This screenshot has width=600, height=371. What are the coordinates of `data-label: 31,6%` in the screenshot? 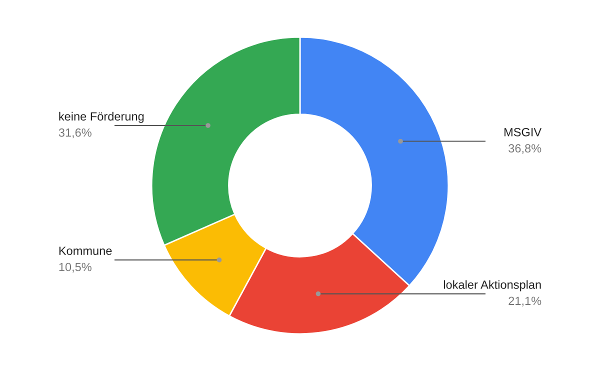 It's located at (75, 133).